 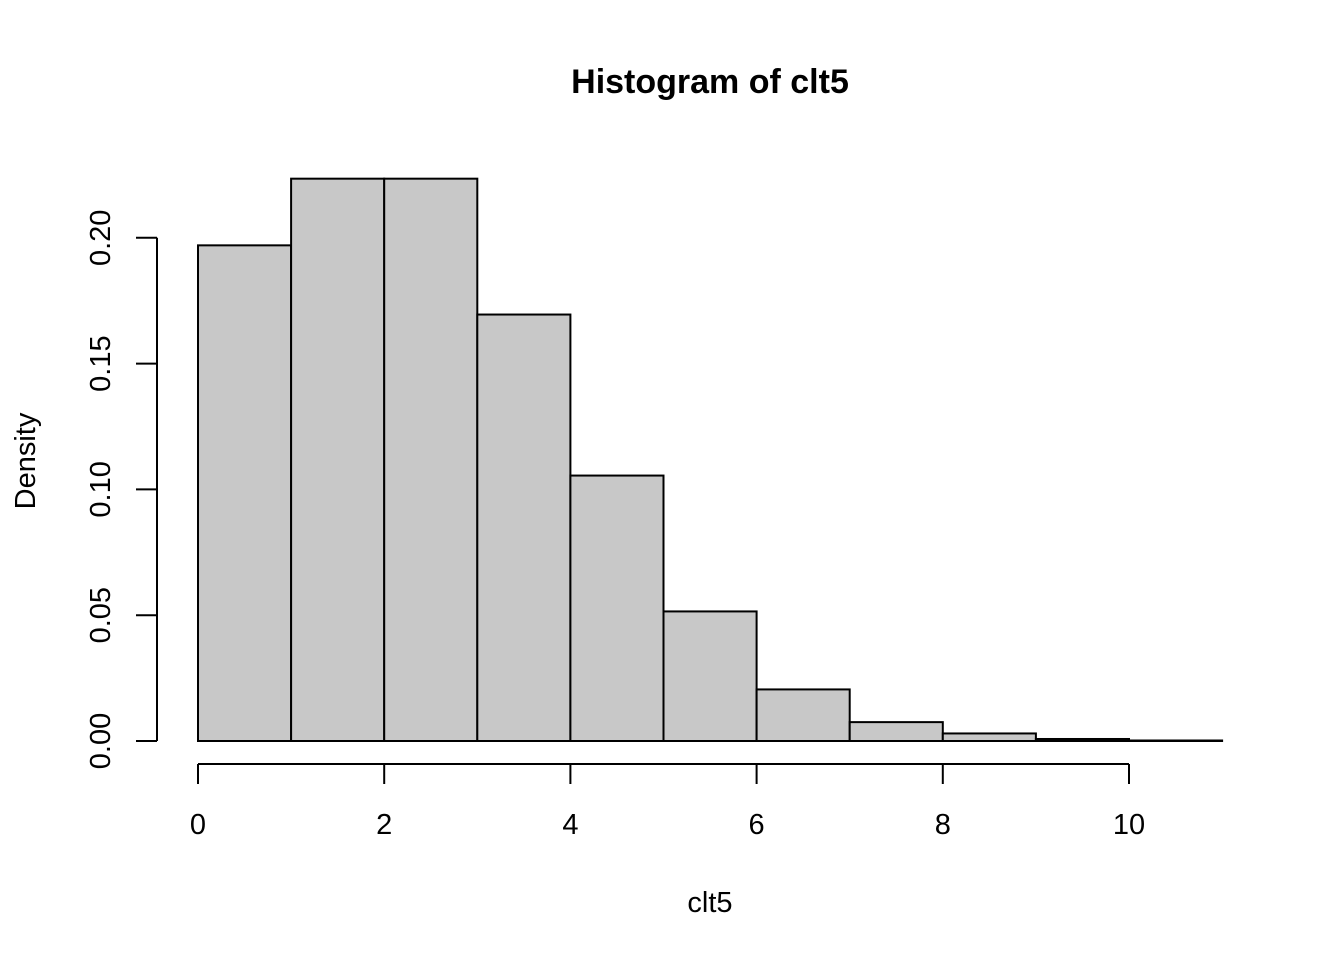 I want to click on x-tick-label: 8, so click(x=943, y=825).